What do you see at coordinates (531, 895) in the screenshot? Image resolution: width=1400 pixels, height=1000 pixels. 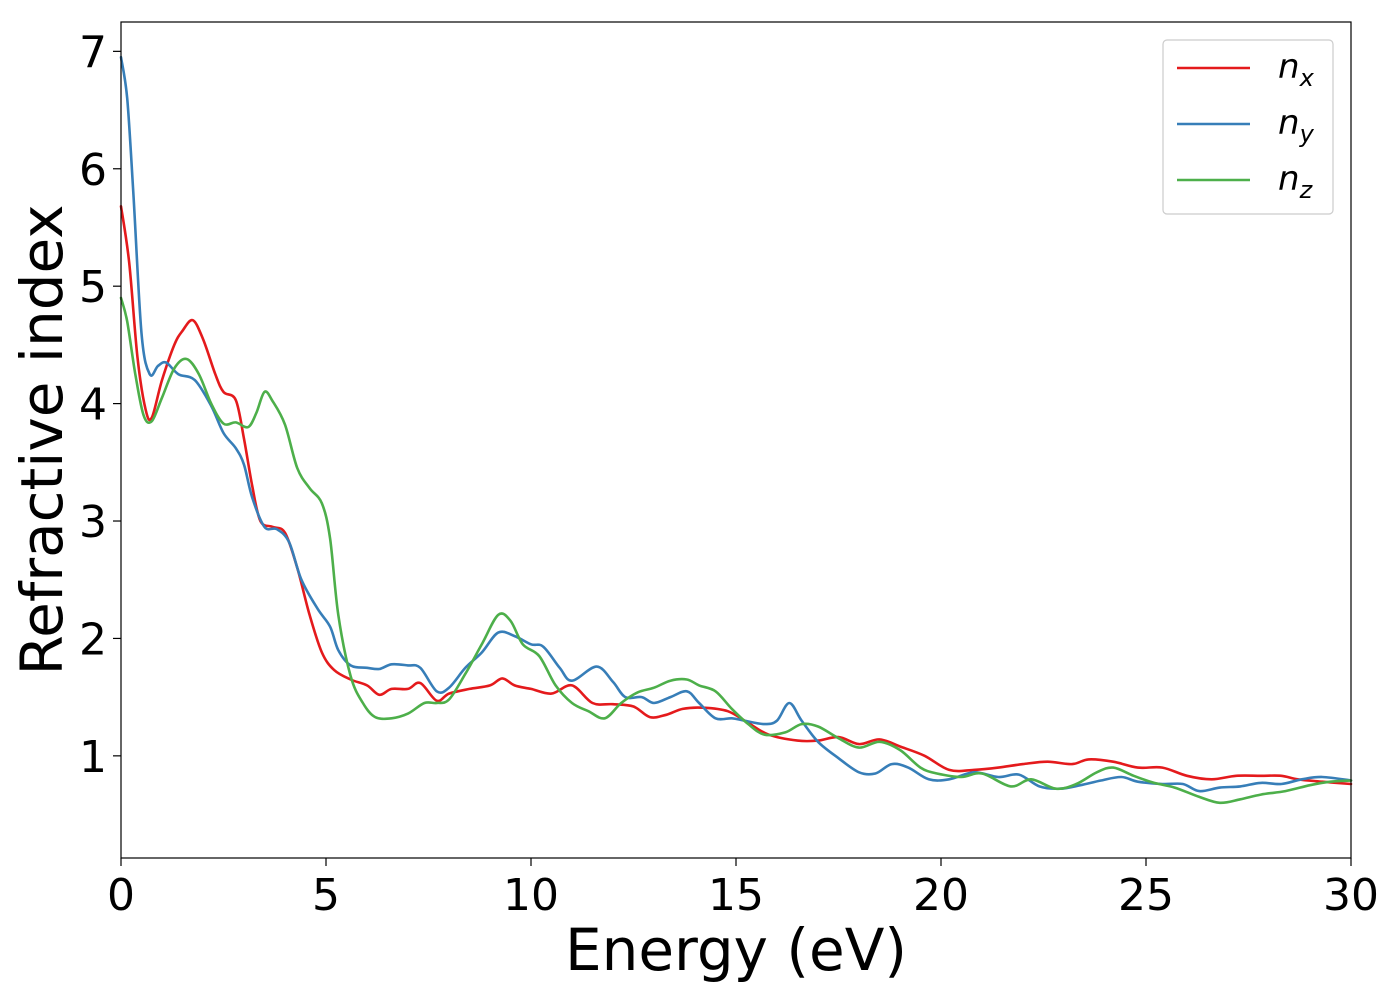 I see `x-tick-label: 10` at bounding box center [531, 895].